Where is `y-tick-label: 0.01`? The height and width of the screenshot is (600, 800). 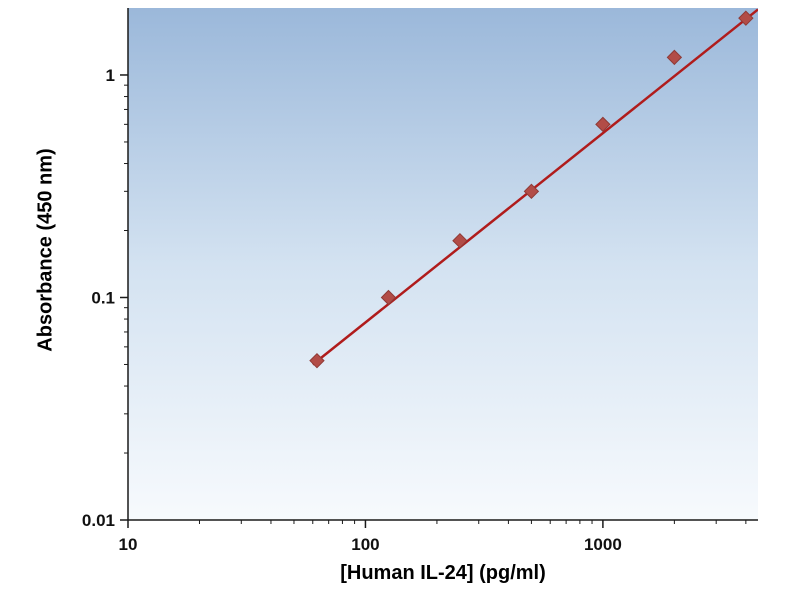 y-tick-label: 0.01 is located at coordinates (98, 520).